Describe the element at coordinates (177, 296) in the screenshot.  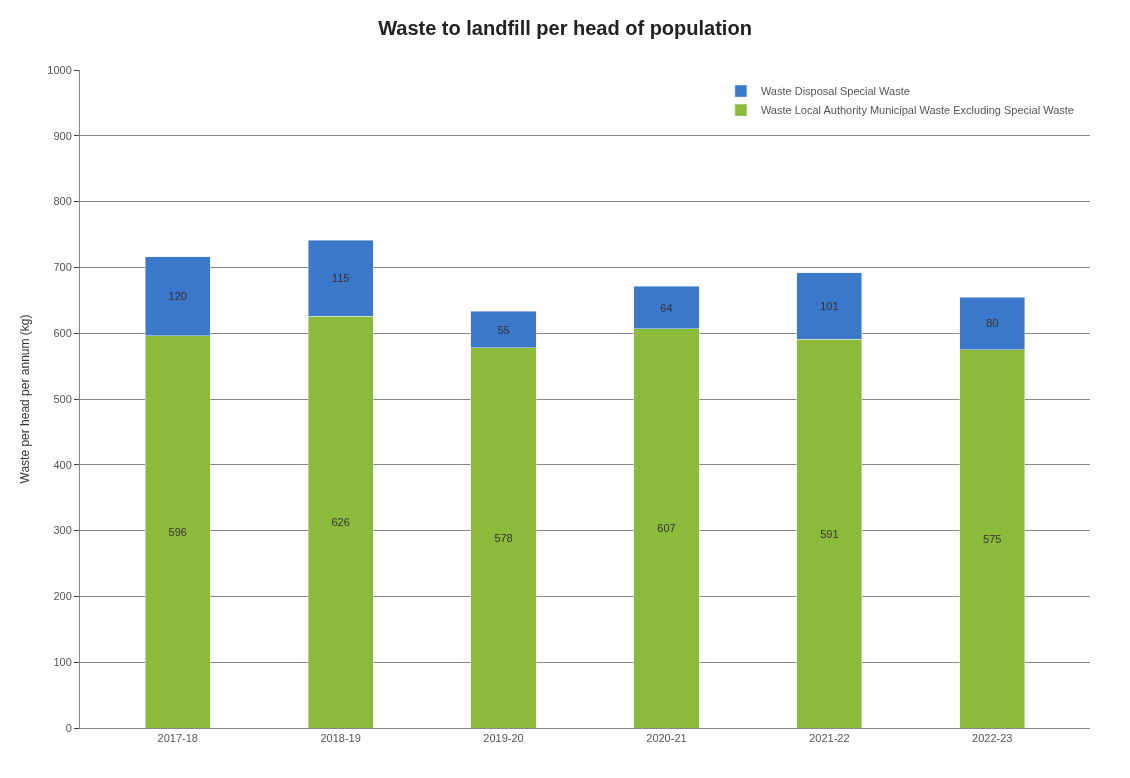
I see `data-label: 120` at that location.